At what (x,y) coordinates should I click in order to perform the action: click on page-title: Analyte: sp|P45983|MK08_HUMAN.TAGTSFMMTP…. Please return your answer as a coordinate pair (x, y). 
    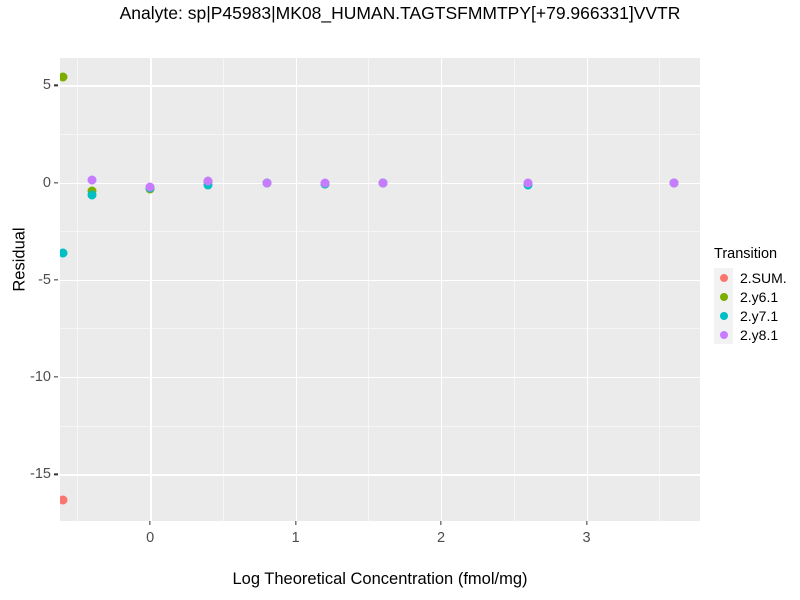
    Looking at the image, I should click on (400, 13).